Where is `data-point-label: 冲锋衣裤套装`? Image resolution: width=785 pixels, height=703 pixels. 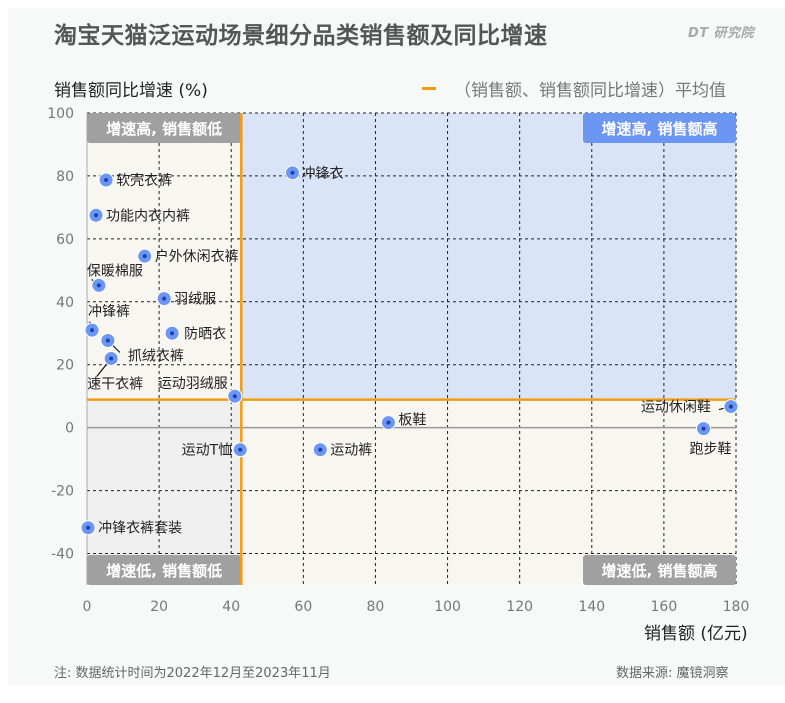
data-point-label: 冲锋衣裤套装 is located at coordinates (140, 529).